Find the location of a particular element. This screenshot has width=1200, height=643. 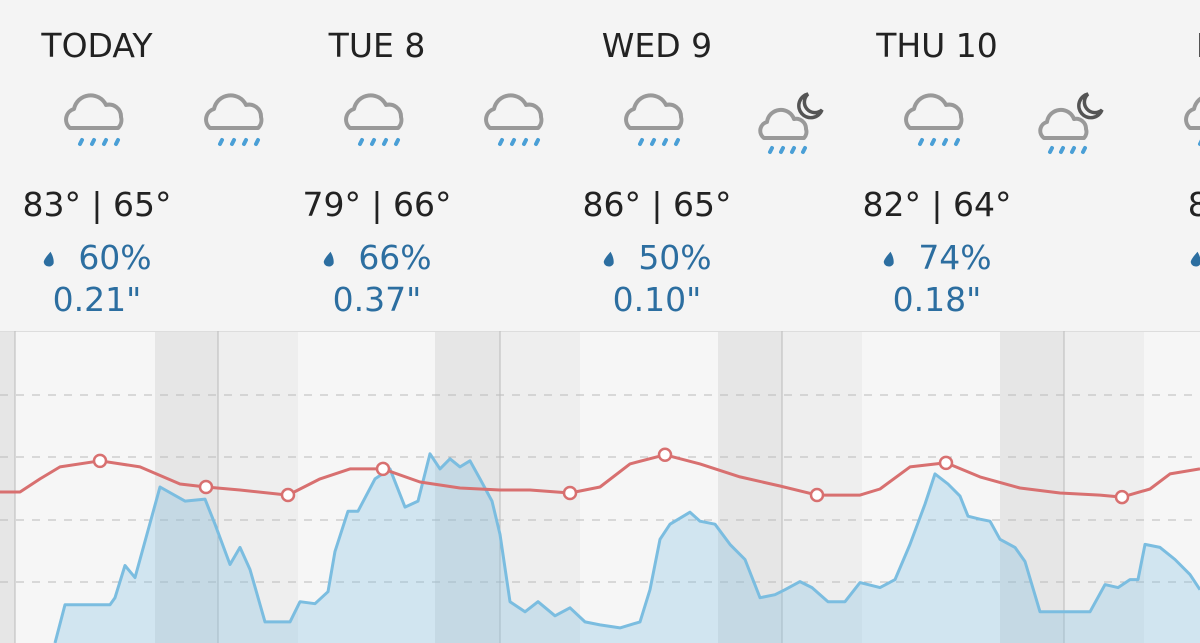

precip-chance: 60% is located at coordinates (118, 257).